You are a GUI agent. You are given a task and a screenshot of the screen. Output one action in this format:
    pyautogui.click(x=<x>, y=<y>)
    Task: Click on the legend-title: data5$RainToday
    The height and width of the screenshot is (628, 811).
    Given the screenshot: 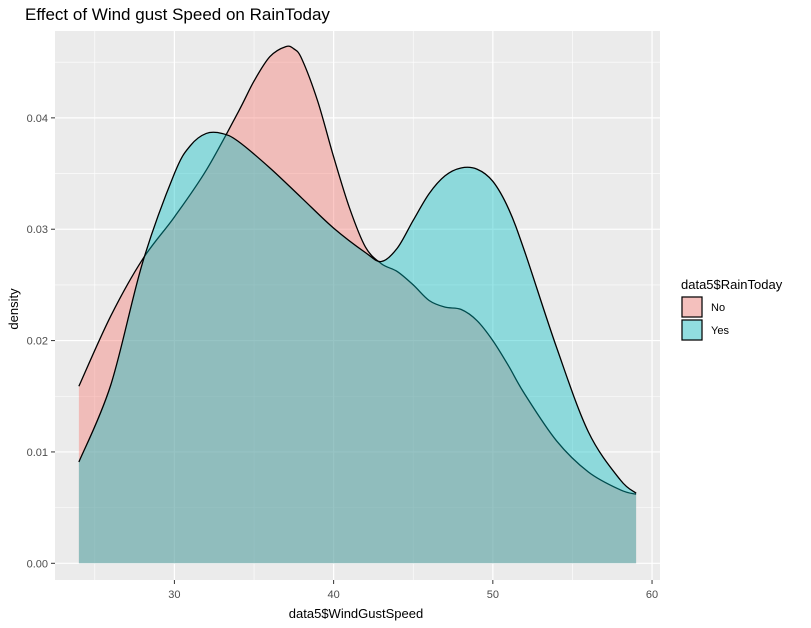 What is the action you would take?
    pyautogui.click(x=732, y=284)
    